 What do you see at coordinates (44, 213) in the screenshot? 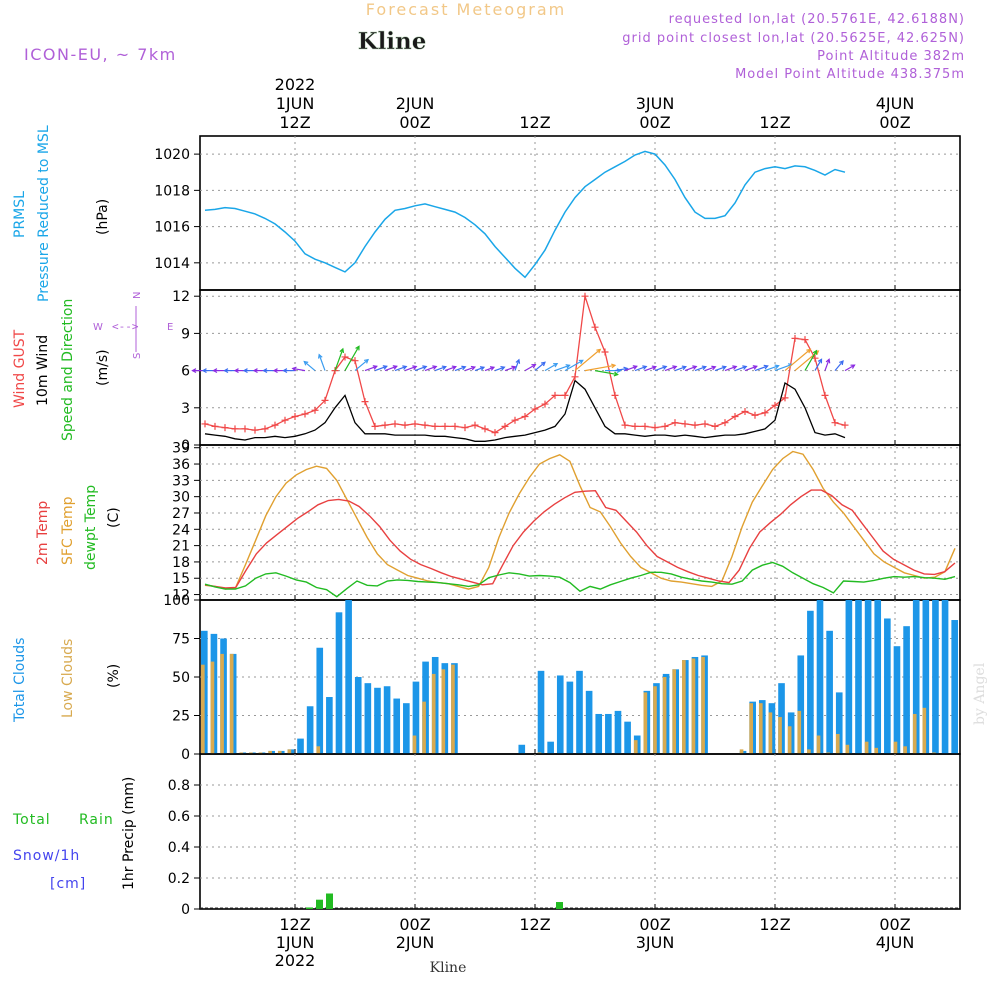
I see `pressure-label-desc: Pressure Reduced to MSL` at bounding box center [44, 213].